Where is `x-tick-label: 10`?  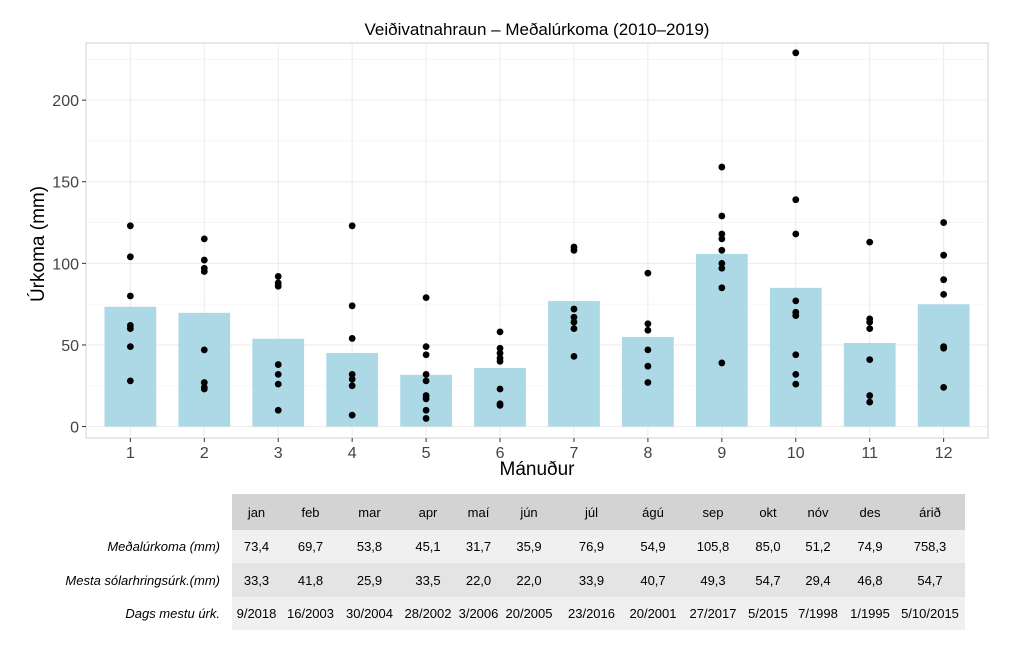
x-tick-label: 10 is located at coordinates (796, 453).